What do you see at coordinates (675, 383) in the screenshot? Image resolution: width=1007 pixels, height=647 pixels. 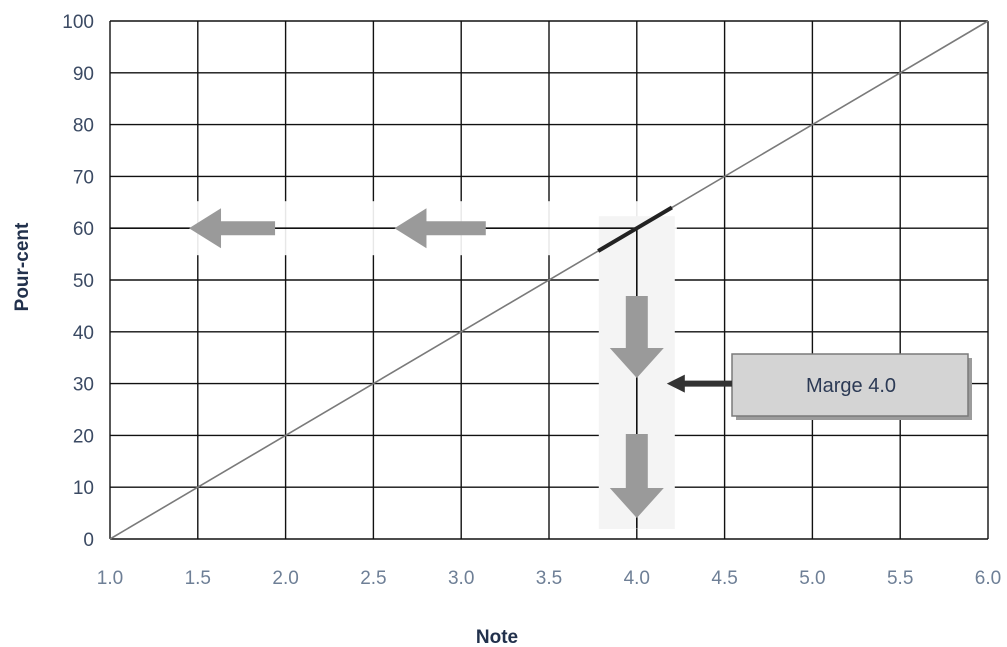 I see `callout-pointer-head` at bounding box center [675, 383].